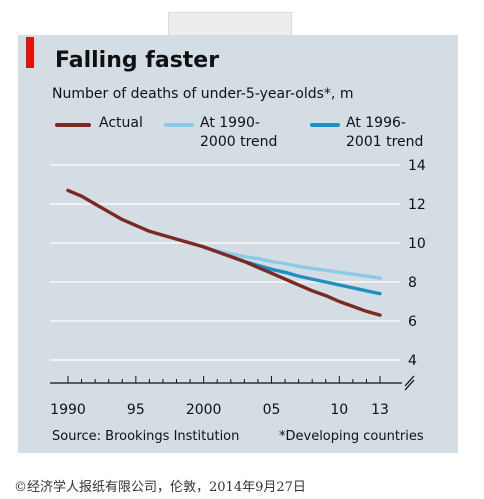  Describe the element at coordinates (409, 383) in the screenshot. I see `axis-break-mark` at that location.